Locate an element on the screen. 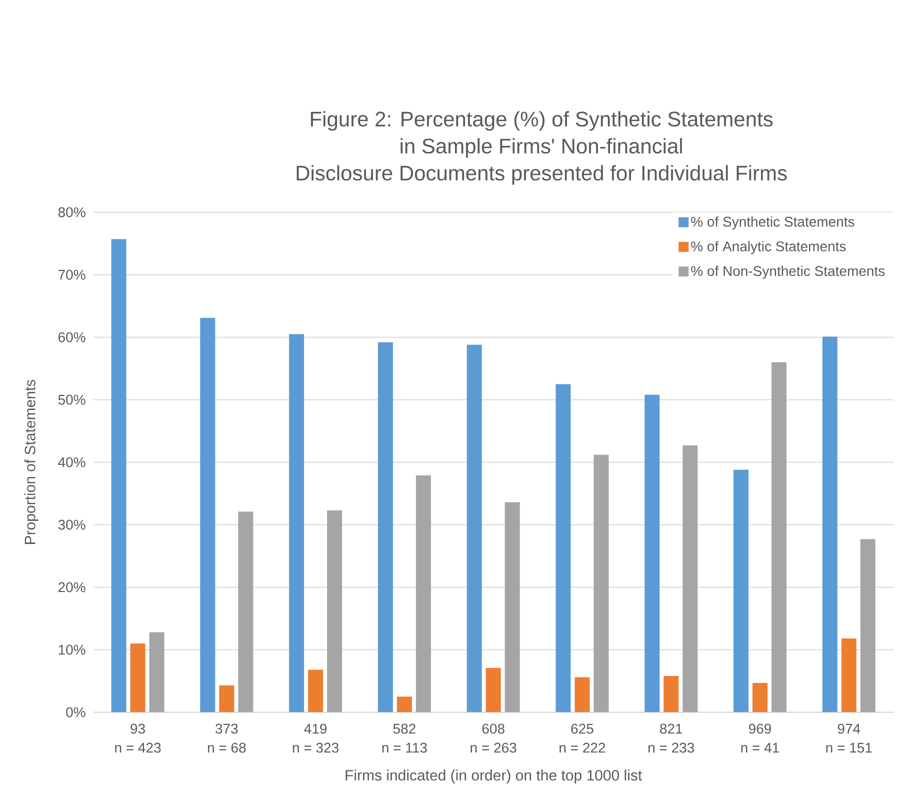  x-tick-label: 625 n = 222 is located at coordinates (583, 738).